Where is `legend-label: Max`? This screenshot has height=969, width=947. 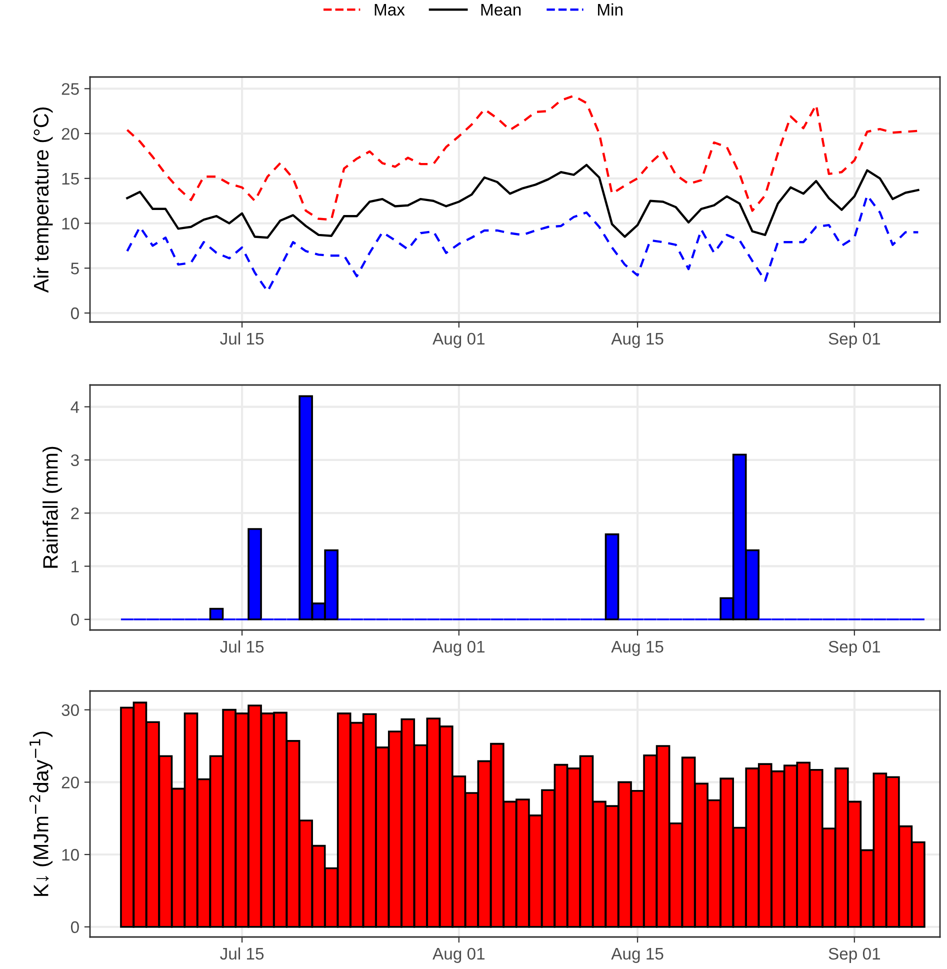
legend-label: Max is located at coordinates (389, 10).